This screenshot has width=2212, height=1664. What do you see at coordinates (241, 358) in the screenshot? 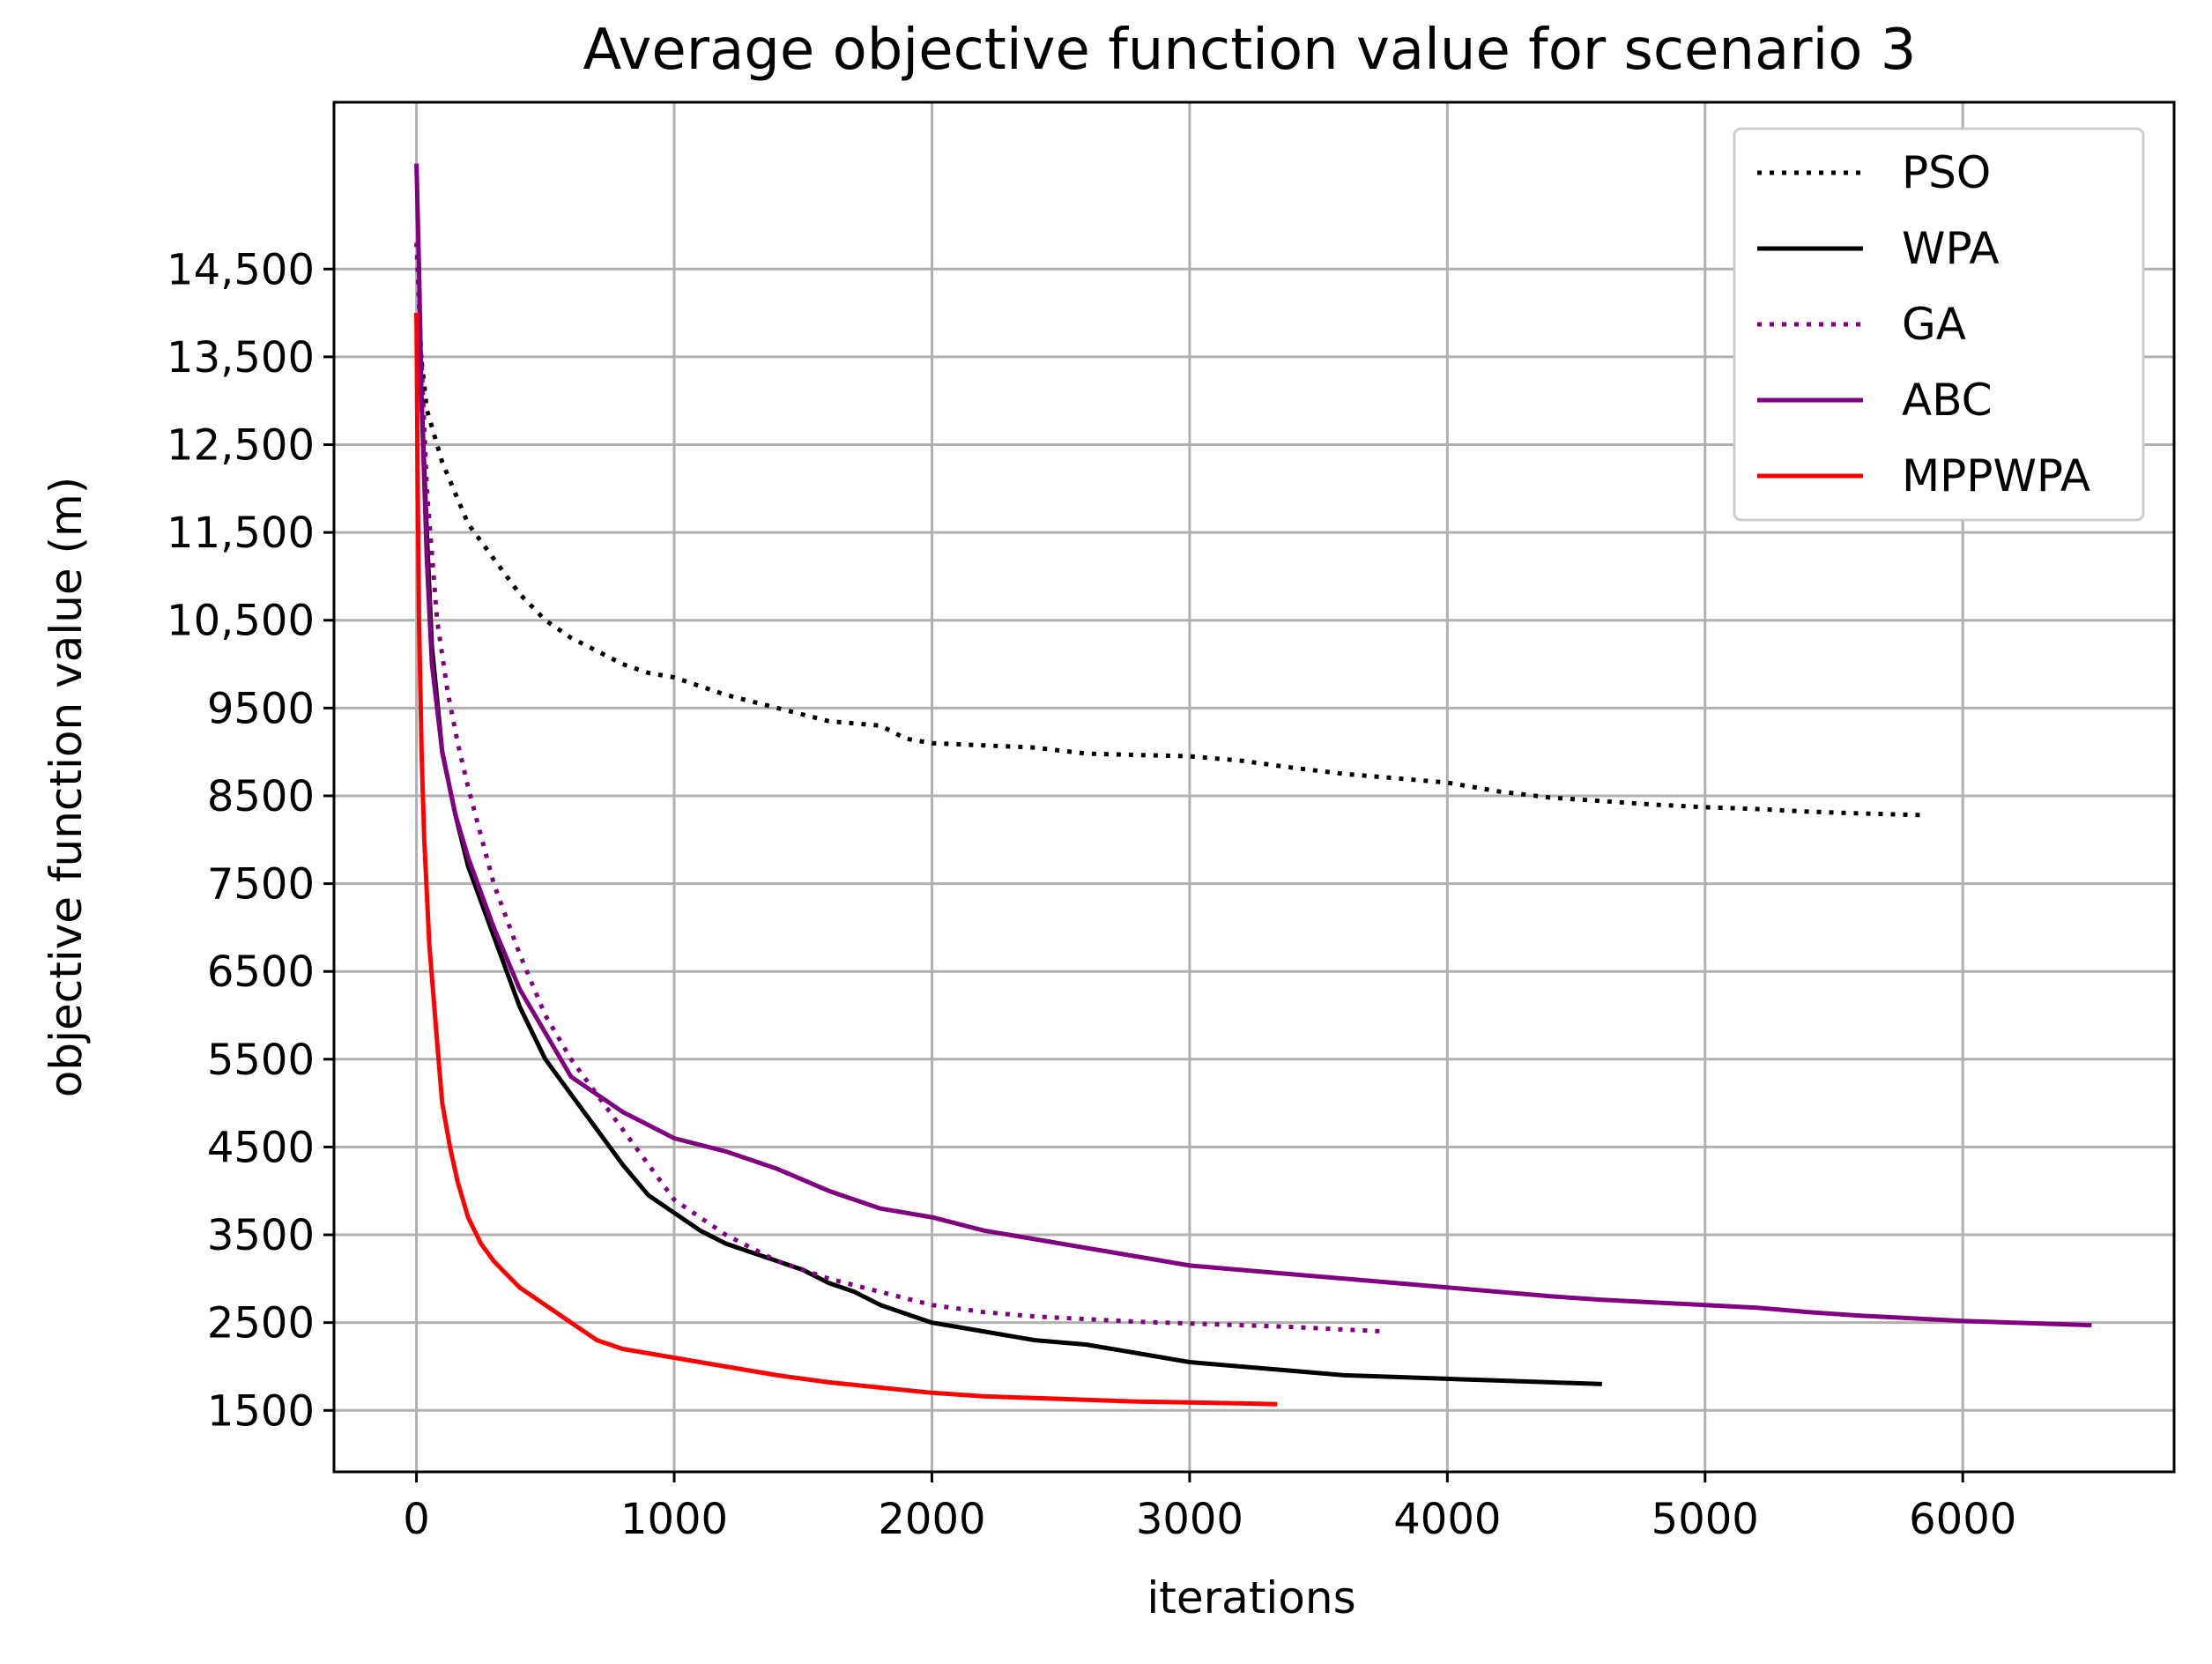
I see `y-tick-label: 13,500` at bounding box center [241, 358].